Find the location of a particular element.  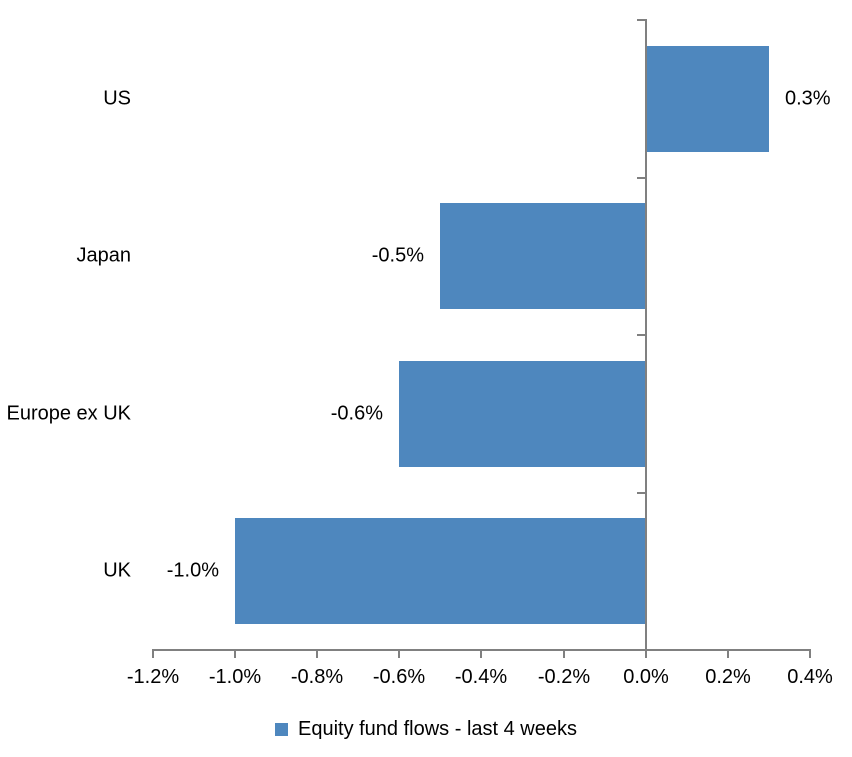

data-label-us: 0.3% is located at coordinates (808, 98).